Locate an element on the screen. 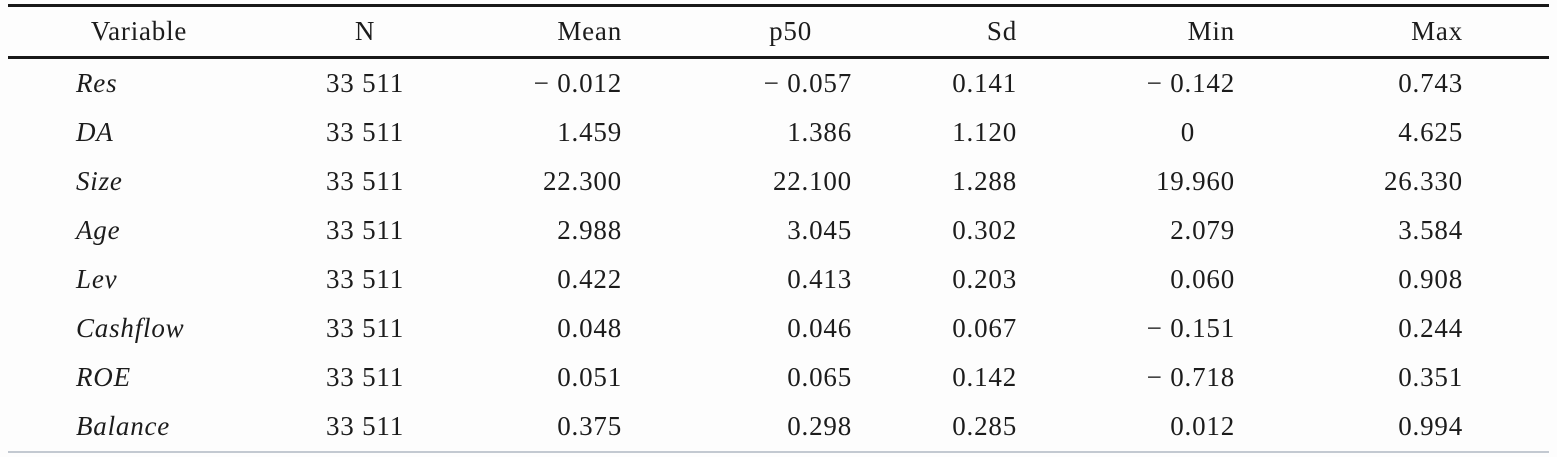 The height and width of the screenshot is (457, 1557). table-row: Balance 33 511 0.375 0.298 0.285 0.012 0.994 is located at coordinates (778, 427).